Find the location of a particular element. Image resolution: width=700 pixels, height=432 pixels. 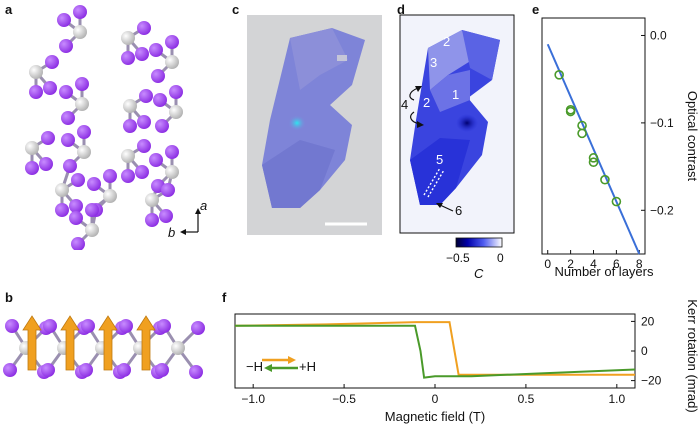

layer-label-4: 4 is located at coordinates (404, 104).